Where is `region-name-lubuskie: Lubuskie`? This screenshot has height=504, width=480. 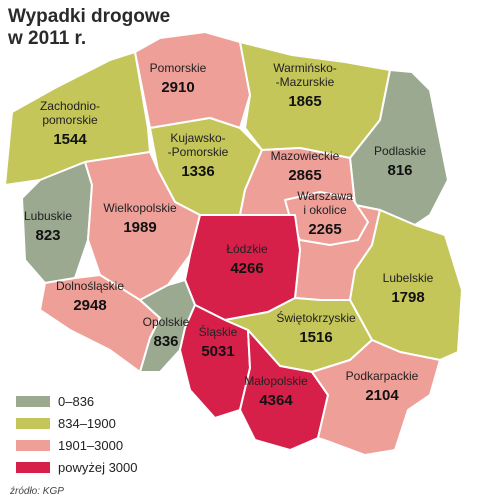 region-name-lubuskie: Lubuskie is located at coordinates (48, 216).